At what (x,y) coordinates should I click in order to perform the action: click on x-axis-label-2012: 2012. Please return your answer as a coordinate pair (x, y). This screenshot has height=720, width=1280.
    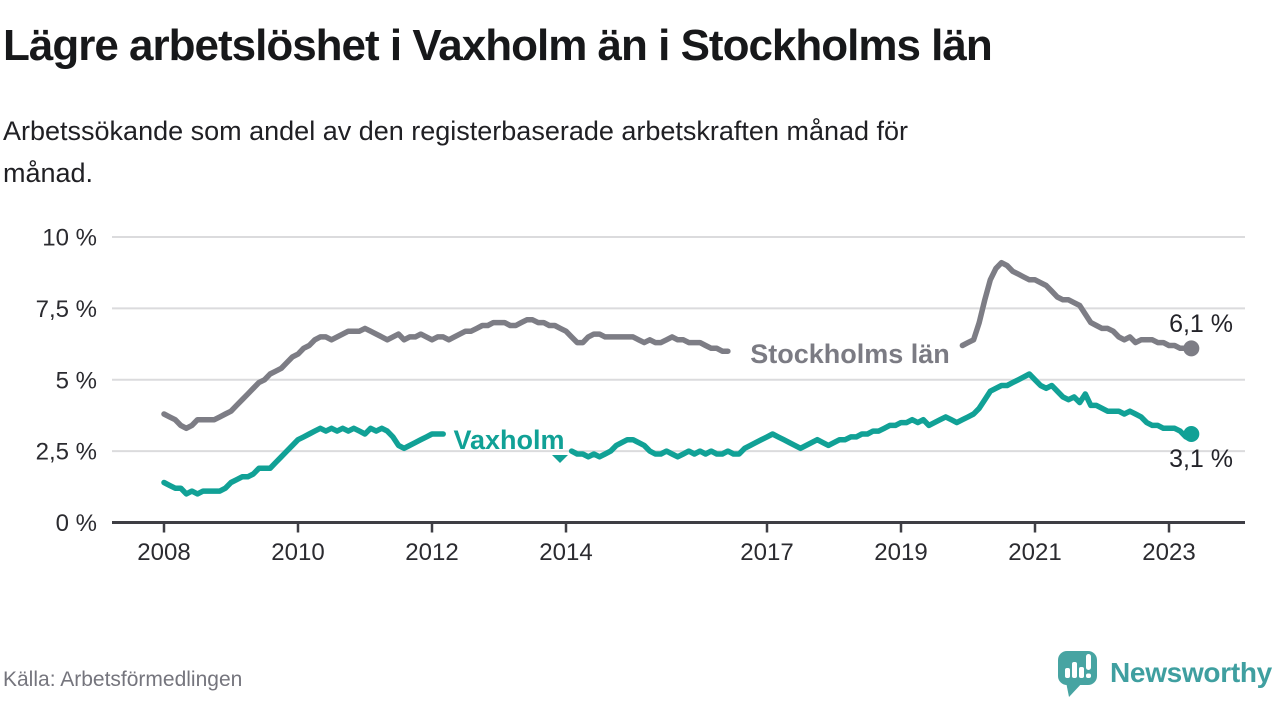
    Looking at the image, I should click on (431, 552).